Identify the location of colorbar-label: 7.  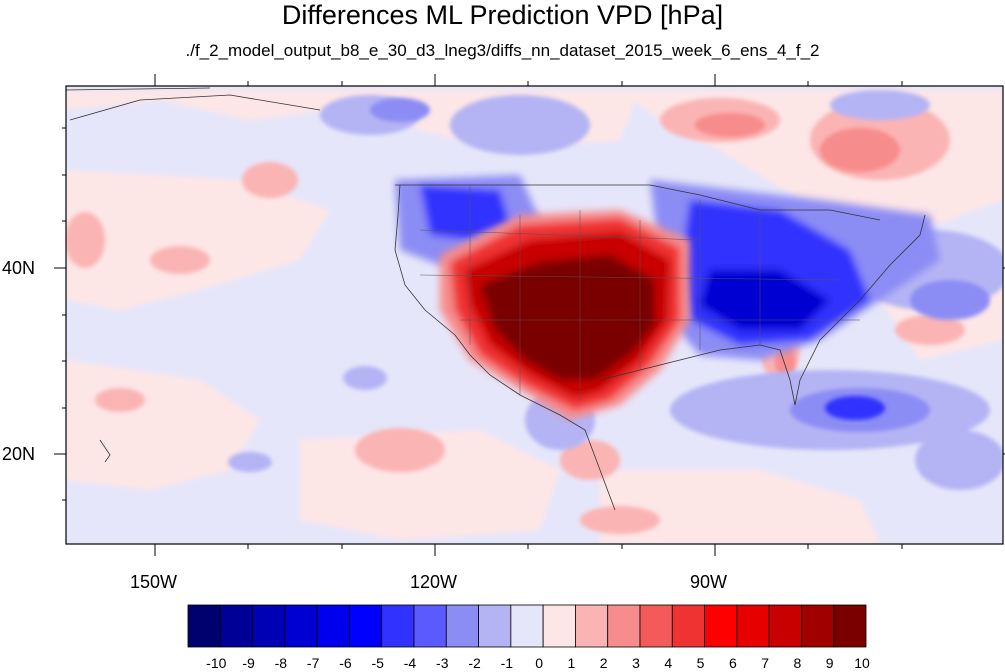
(765, 663).